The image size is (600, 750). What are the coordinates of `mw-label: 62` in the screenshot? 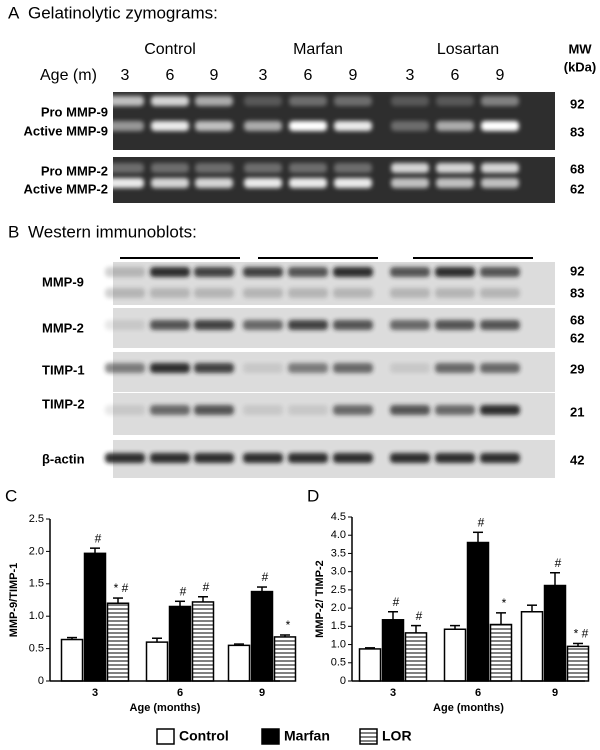 It's located at (577, 337).